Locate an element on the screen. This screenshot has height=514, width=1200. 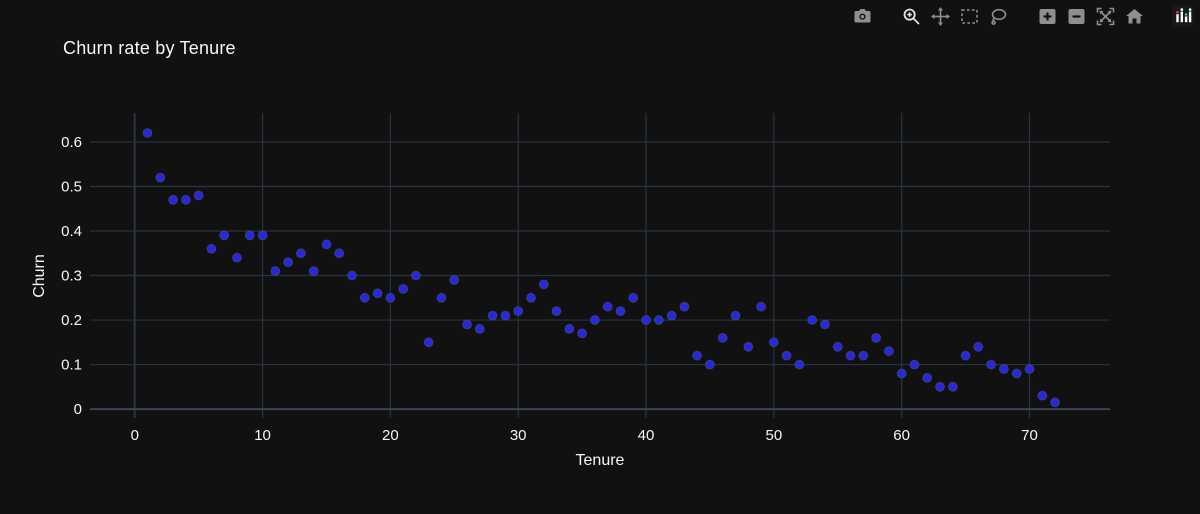
pan-icon is located at coordinates (940, 16).